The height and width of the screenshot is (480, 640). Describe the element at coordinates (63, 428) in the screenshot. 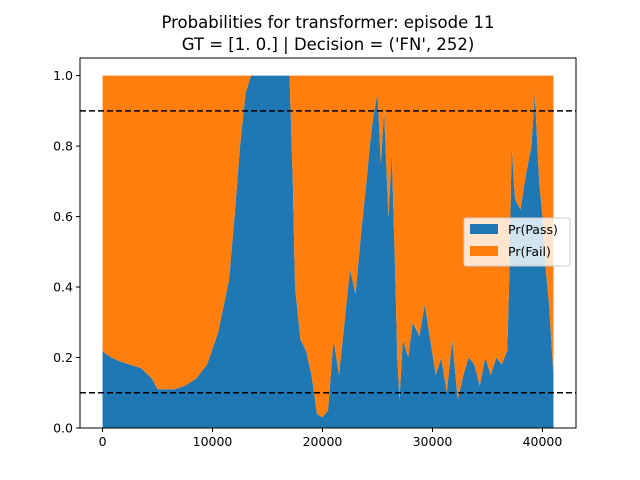

I see `y-tick-label: 0.0` at that location.